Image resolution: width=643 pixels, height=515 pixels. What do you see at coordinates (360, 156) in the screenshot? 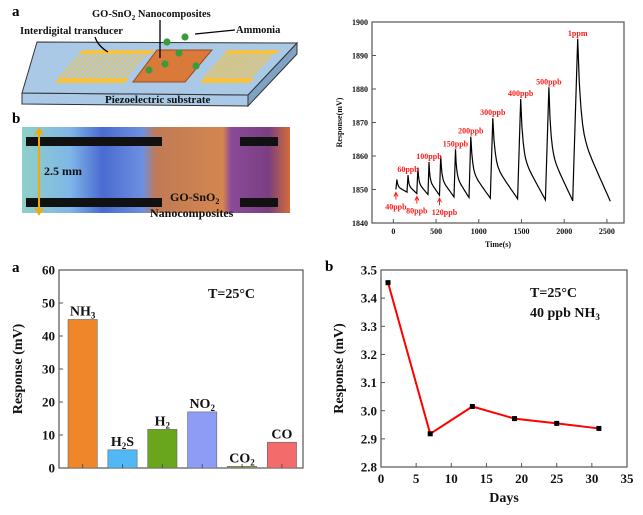
I see `response-y-tick-label: 1860` at bounding box center [360, 156].